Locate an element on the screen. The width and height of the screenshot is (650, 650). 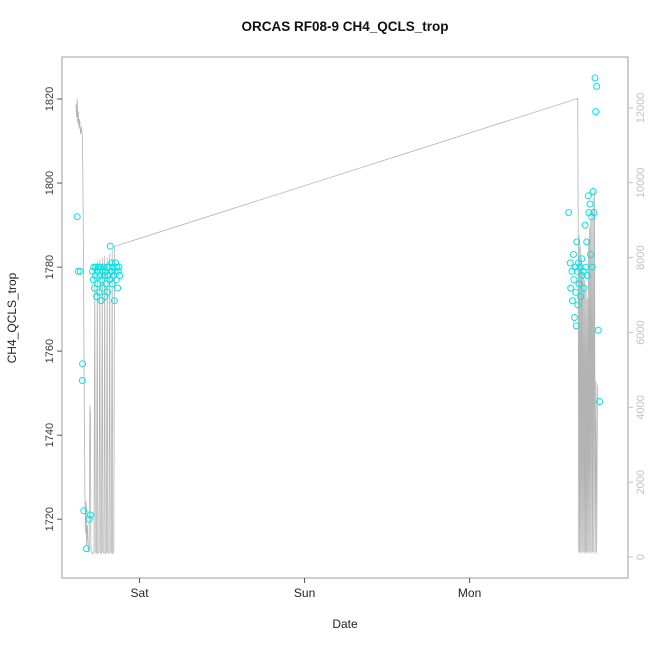
y-right-tick-label: 10000 is located at coordinates (641, 182).